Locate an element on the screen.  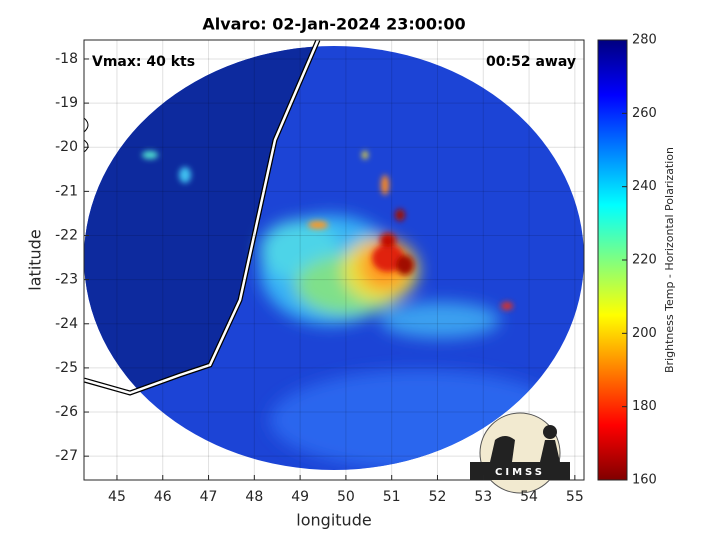
annotation: 00:52 away is located at coordinates (531, 62).